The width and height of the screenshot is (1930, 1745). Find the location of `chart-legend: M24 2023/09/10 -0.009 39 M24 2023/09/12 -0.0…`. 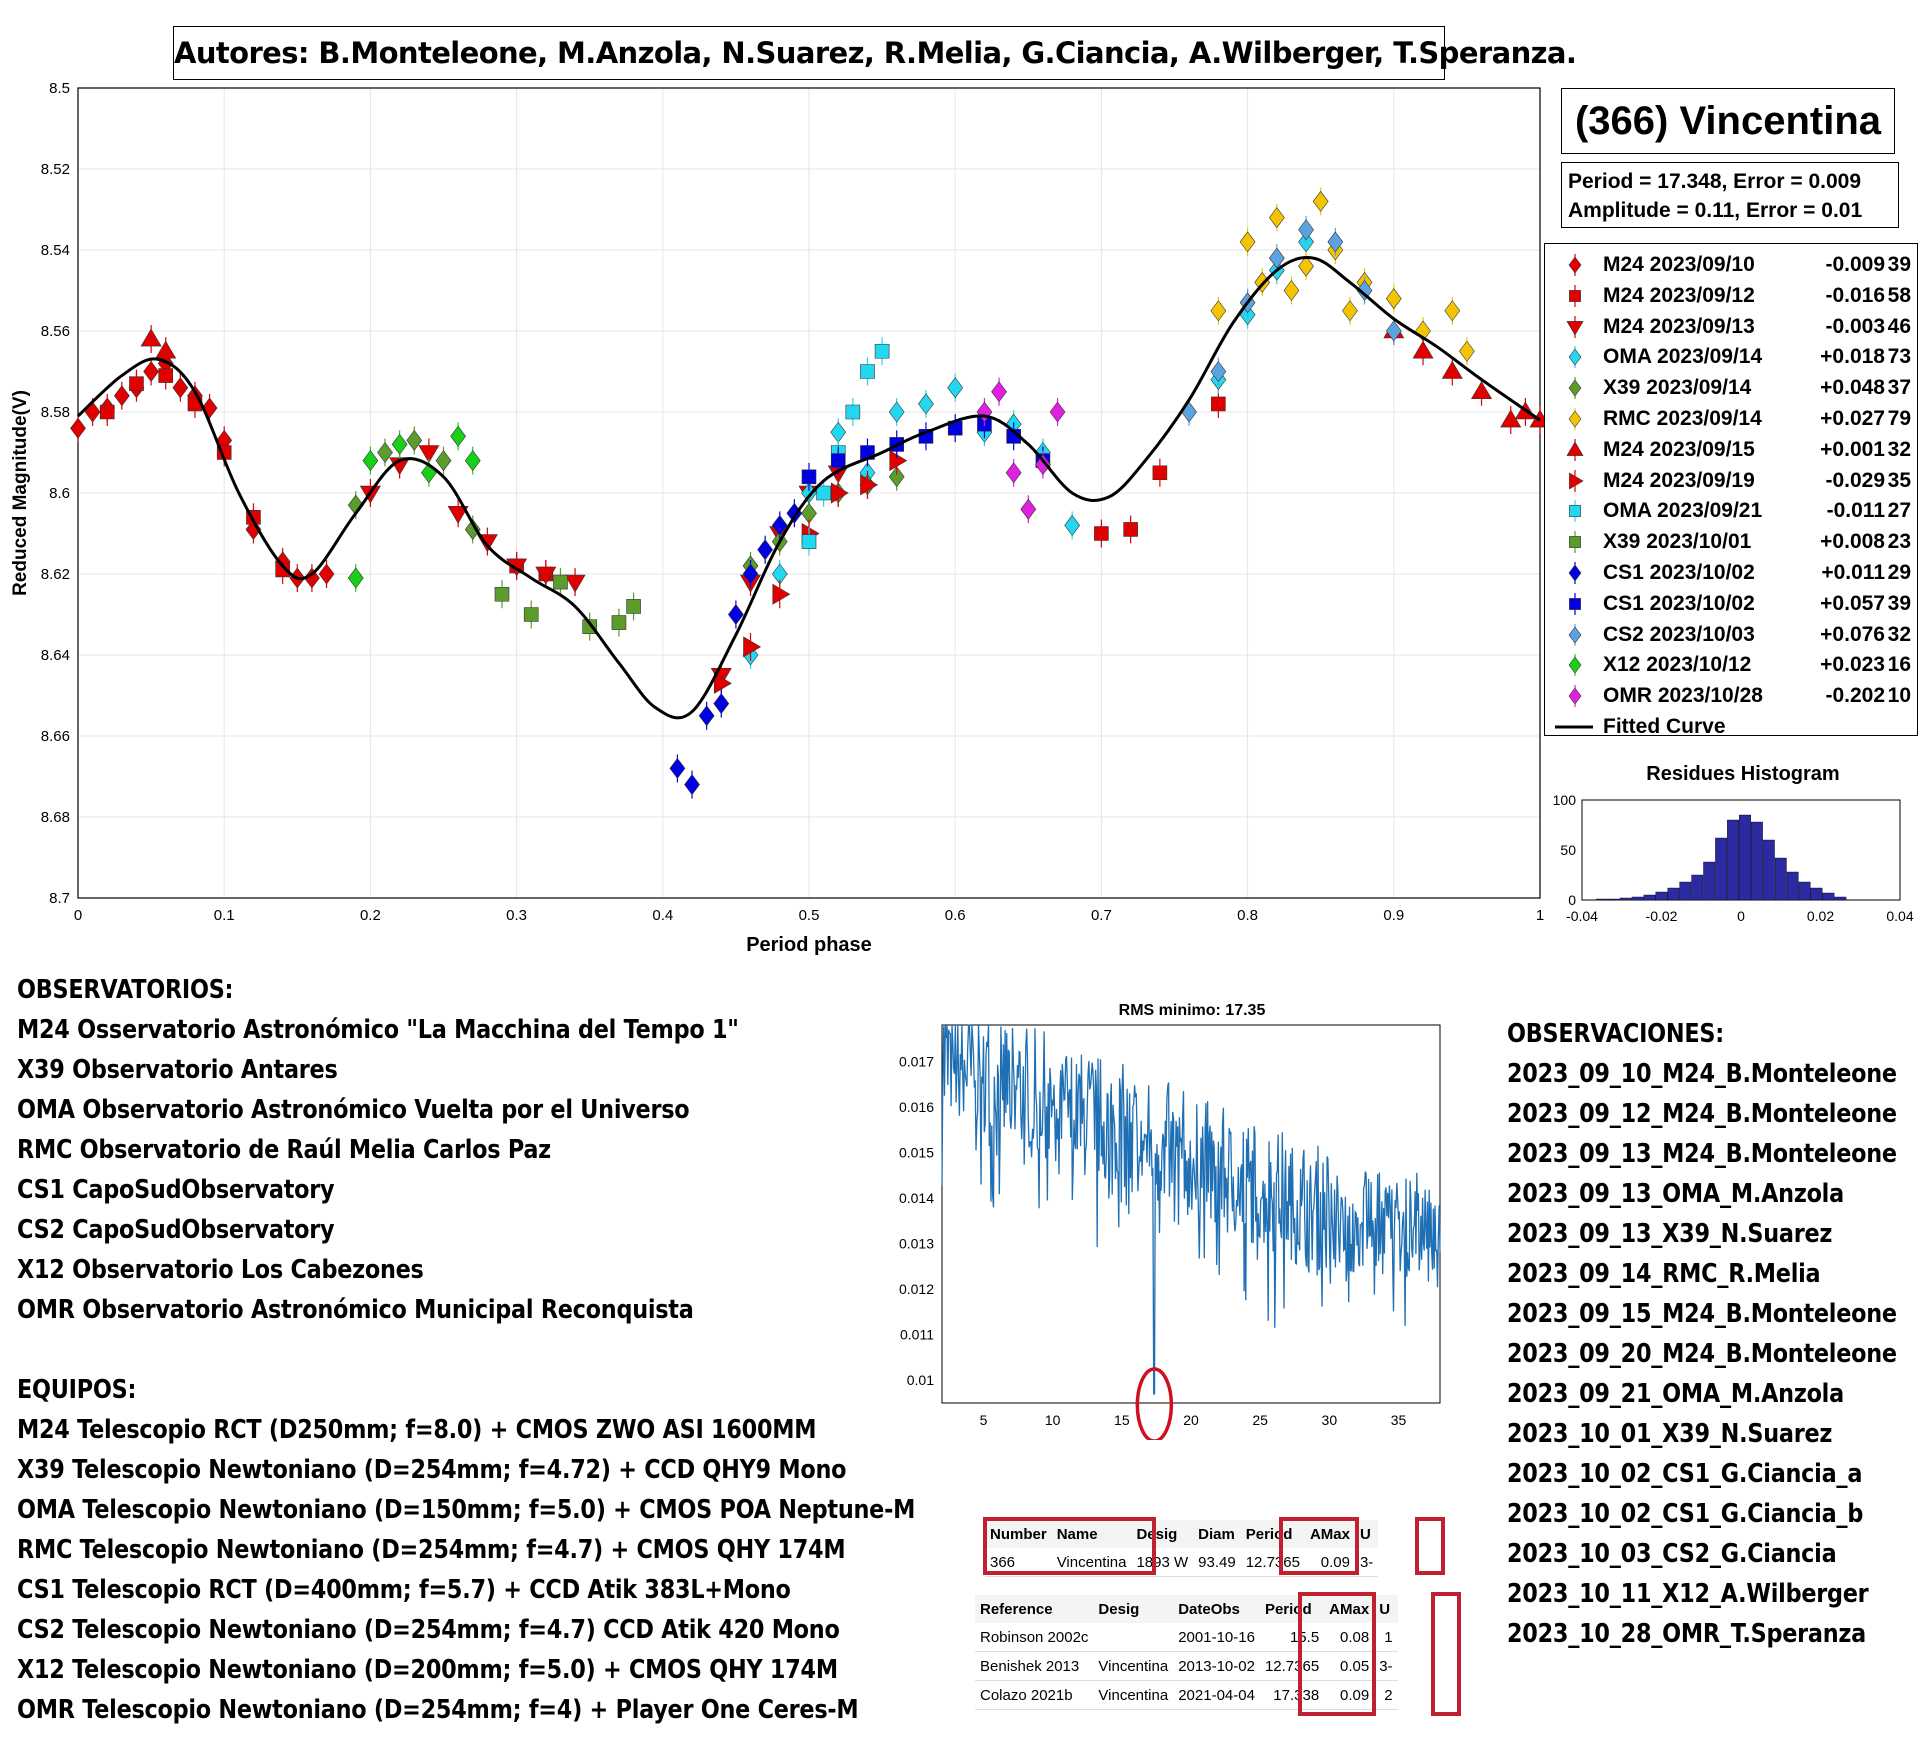

chart-legend: M24 2023/09/10 -0.009 39 M24 2023/09/12 -0.0… is located at coordinates (1731, 491).